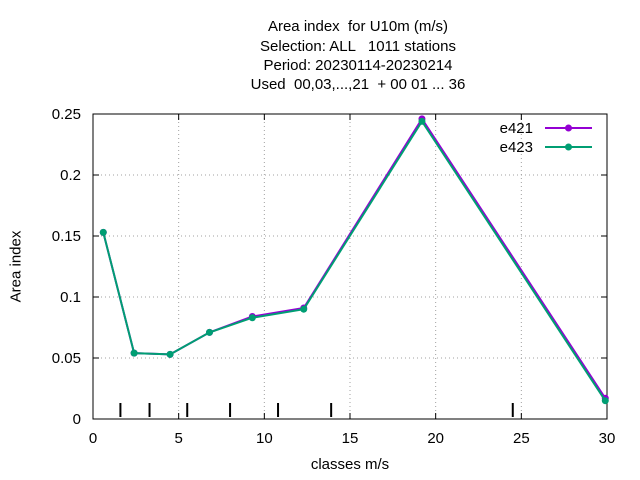 This screenshot has width=640, height=480. I want to click on x-tick-label: 30, so click(607, 438).